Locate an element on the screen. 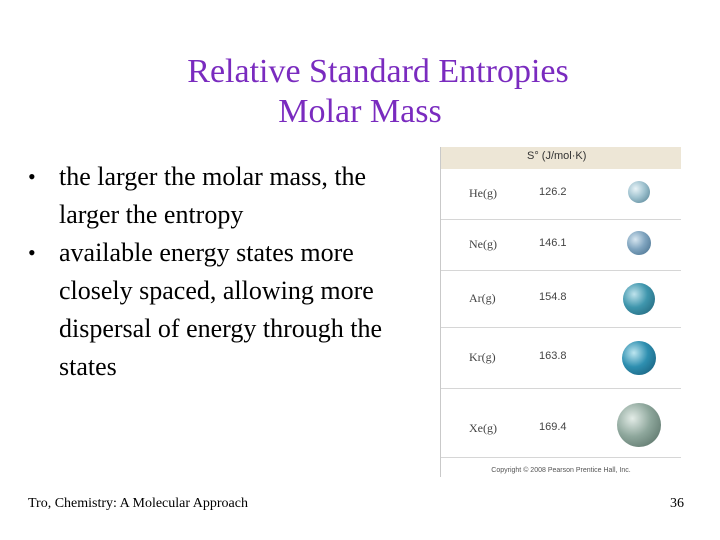 This screenshot has width=720, height=540. gas-name: Ne(g) is located at coordinates (483, 244).